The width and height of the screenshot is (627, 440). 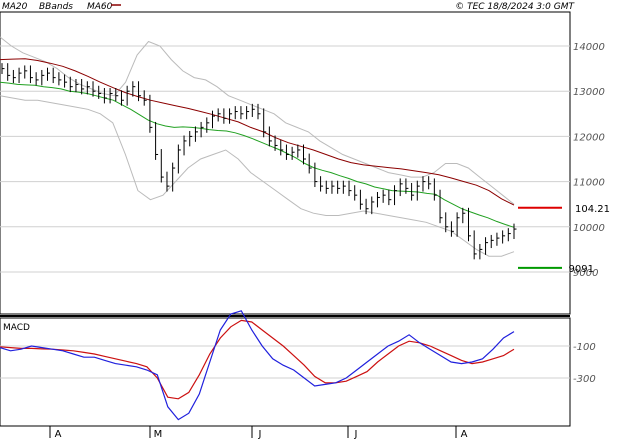 What do you see at coordinates (15, 7) in the screenshot?
I see `legend-ma20: MA20` at bounding box center [15, 7].